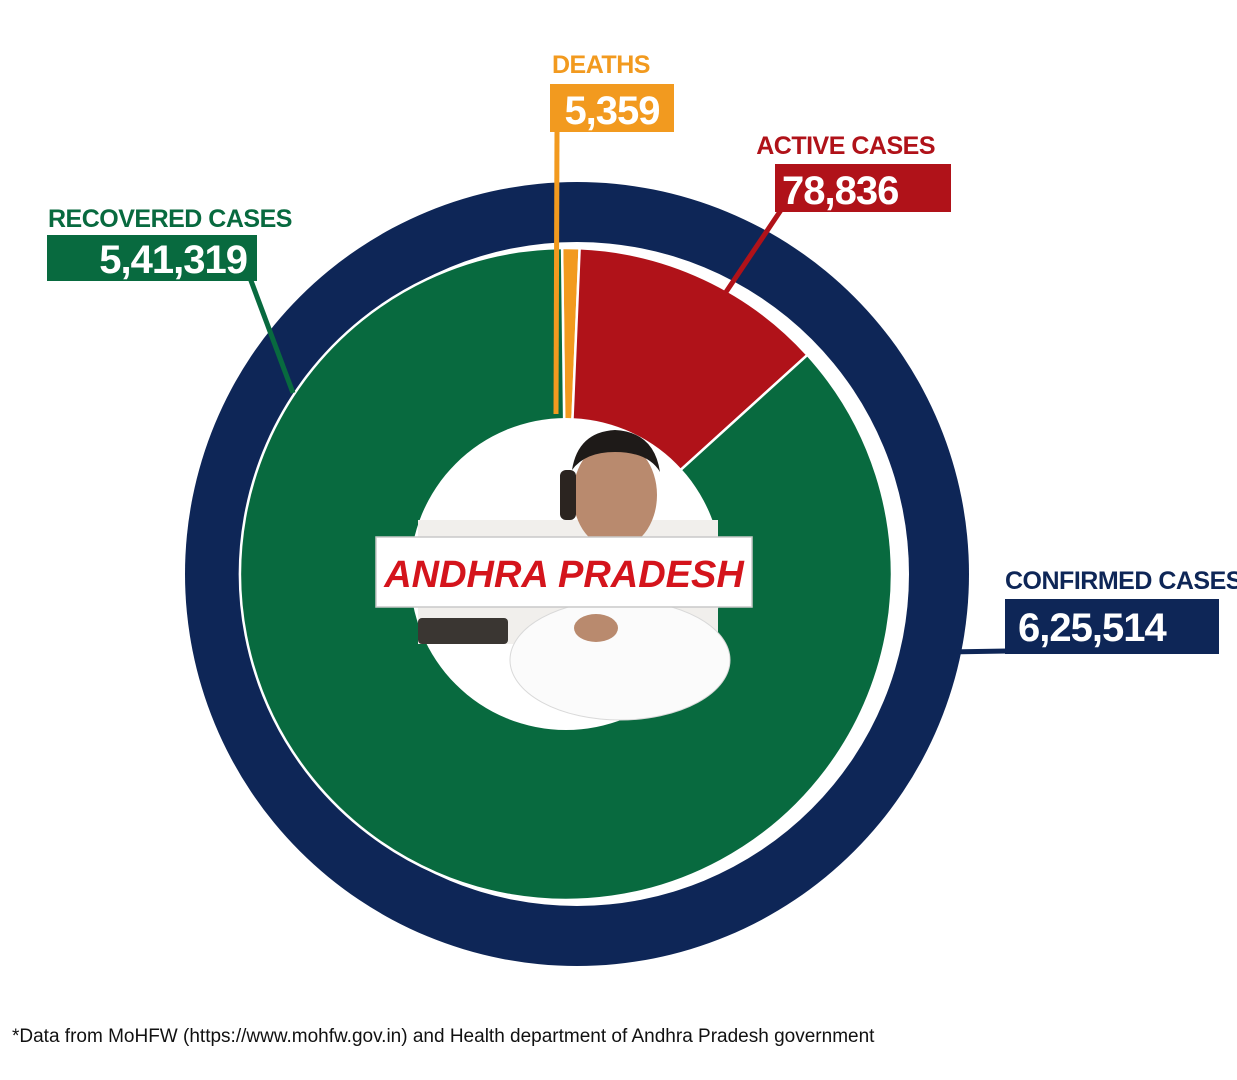 The width and height of the screenshot is (1237, 1080). What do you see at coordinates (840, 191) in the screenshot?
I see `active-cases-value: 78,836` at bounding box center [840, 191].